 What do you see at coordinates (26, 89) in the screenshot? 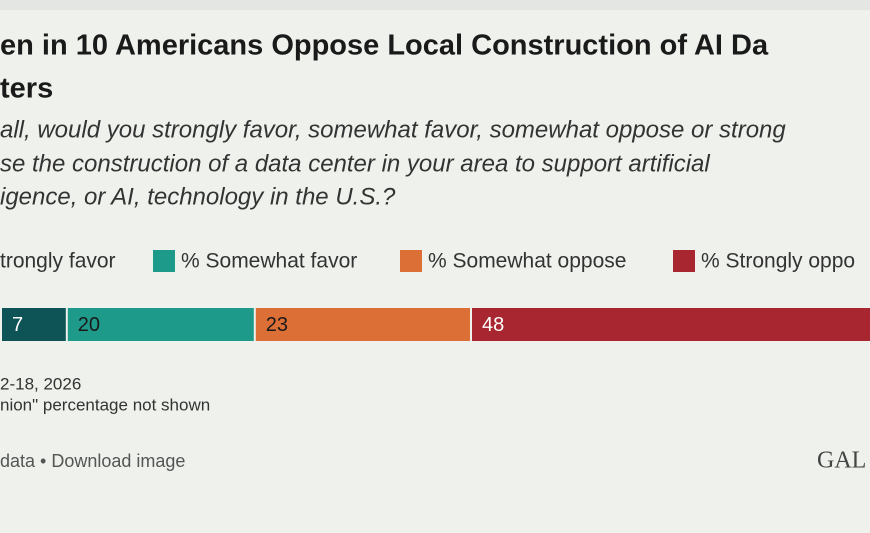
I see `chart-title: ters` at bounding box center [26, 89].